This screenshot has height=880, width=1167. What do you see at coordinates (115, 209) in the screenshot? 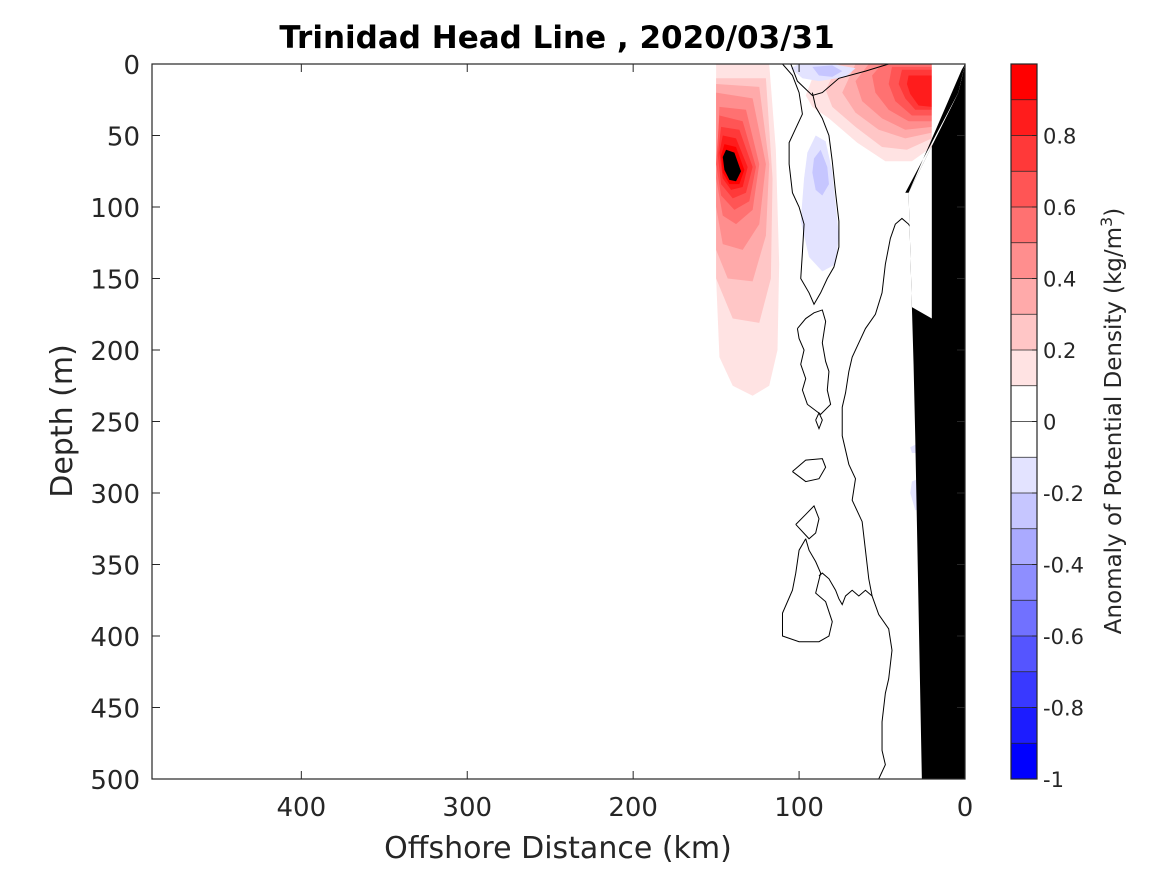
I see `y-tick-label: 100` at bounding box center [115, 209].